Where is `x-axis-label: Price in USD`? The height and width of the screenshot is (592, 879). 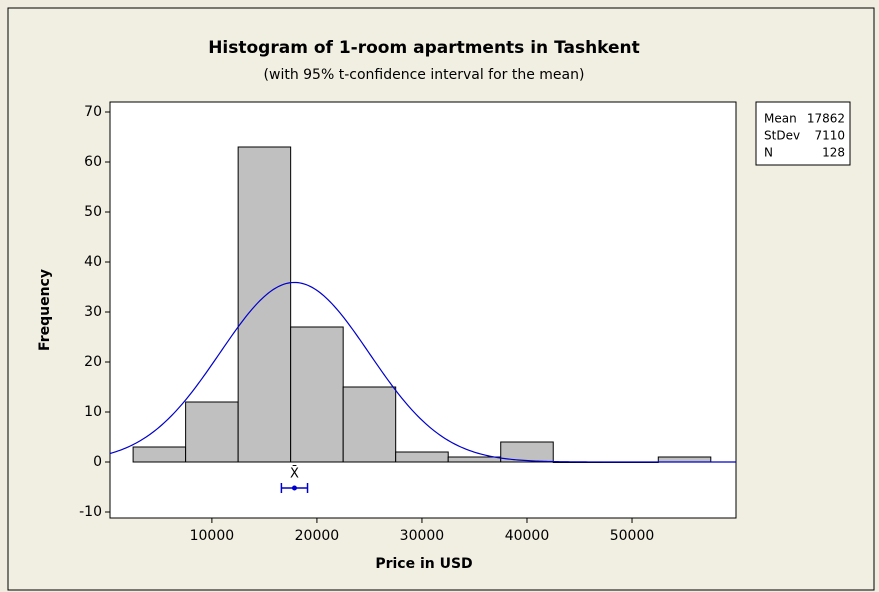 x-axis-label: Price in USD is located at coordinates (423, 564).